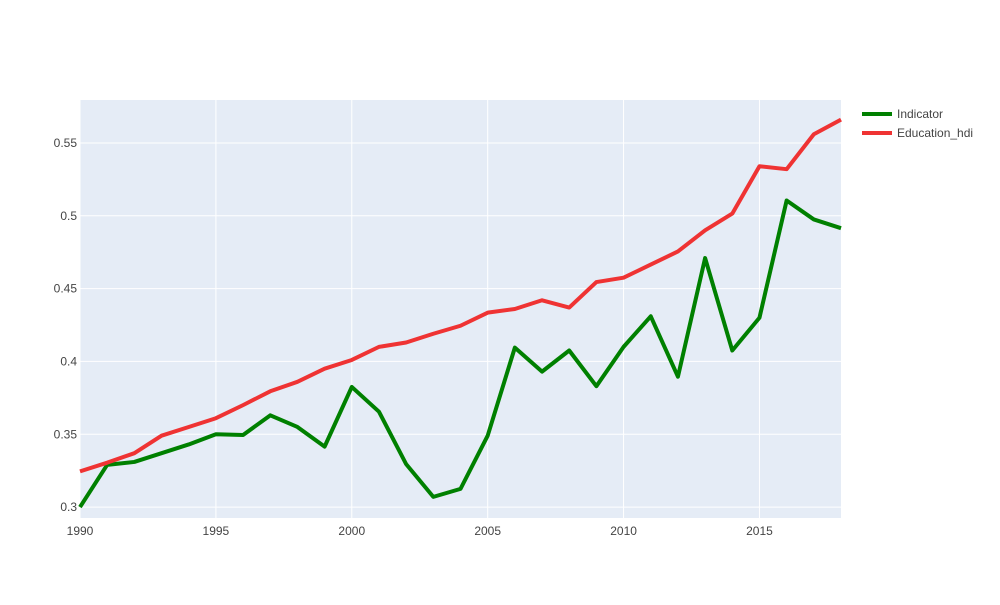 Image resolution: width=1000 pixels, height=605 pixels. What do you see at coordinates (216, 531) in the screenshot?
I see `x-tick-label: 1995` at bounding box center [216, 531].